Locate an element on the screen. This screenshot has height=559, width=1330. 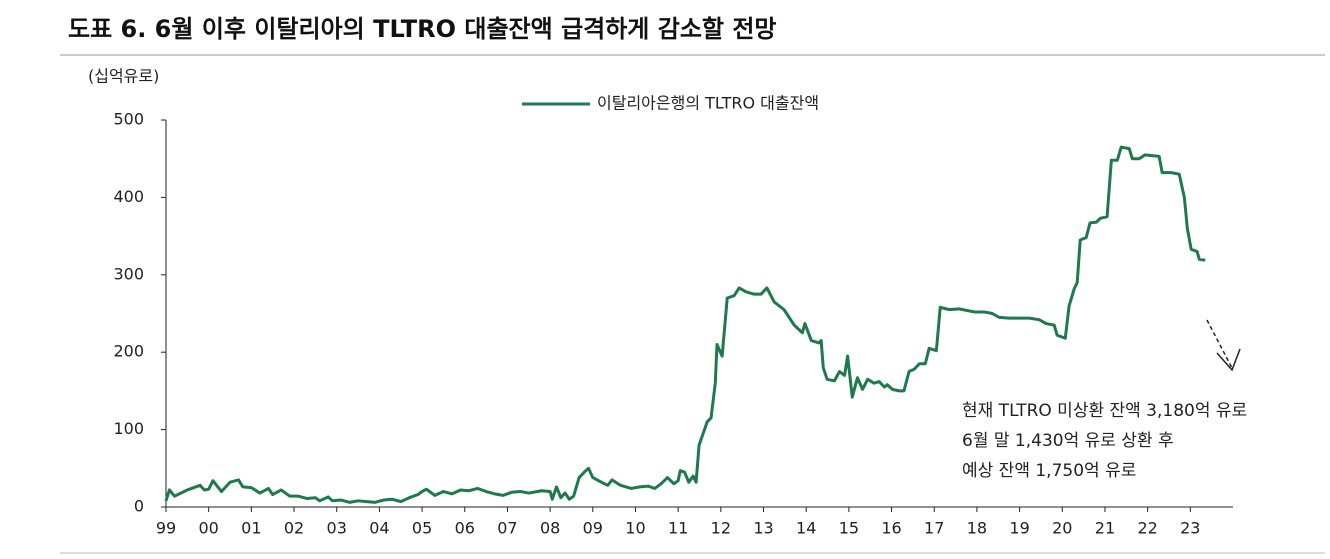
x-tick-label: 02 is located at coordinates (294, 528).